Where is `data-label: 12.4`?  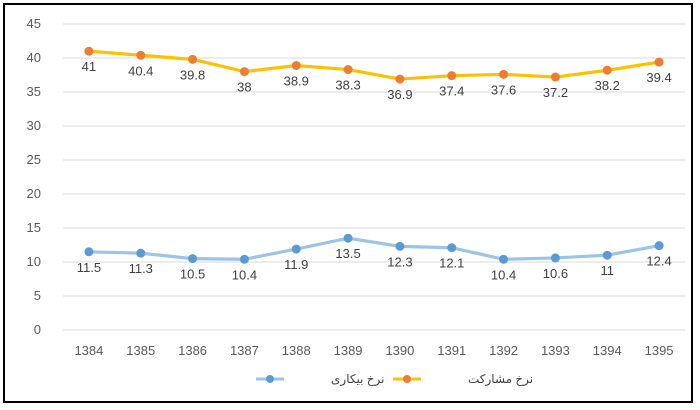 data-label: 12.4 is located at coordinates (658, 261).